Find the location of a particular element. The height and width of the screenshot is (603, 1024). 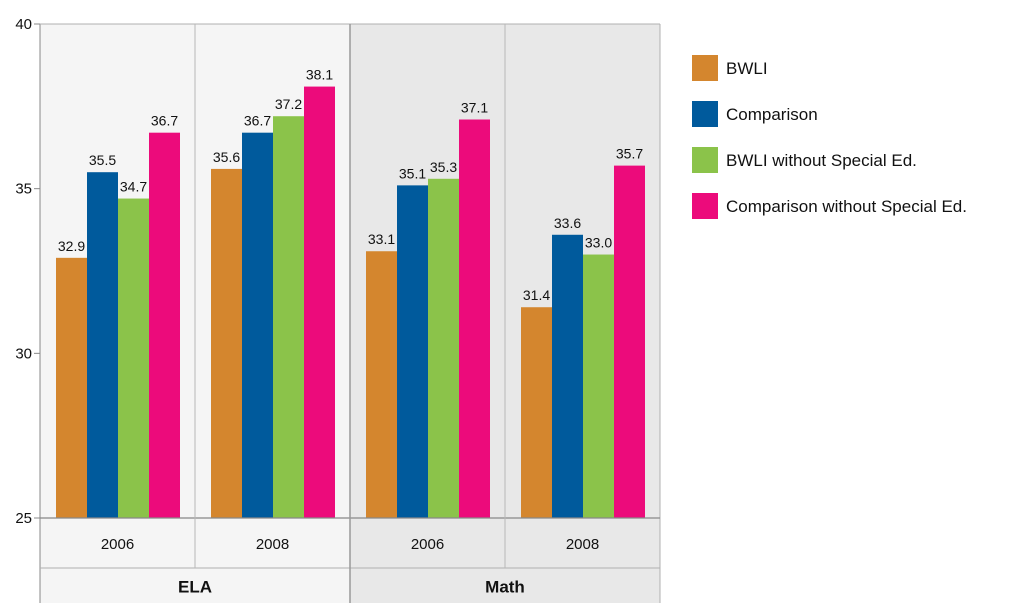

group-label: Math is located at coordinates (505, 587).